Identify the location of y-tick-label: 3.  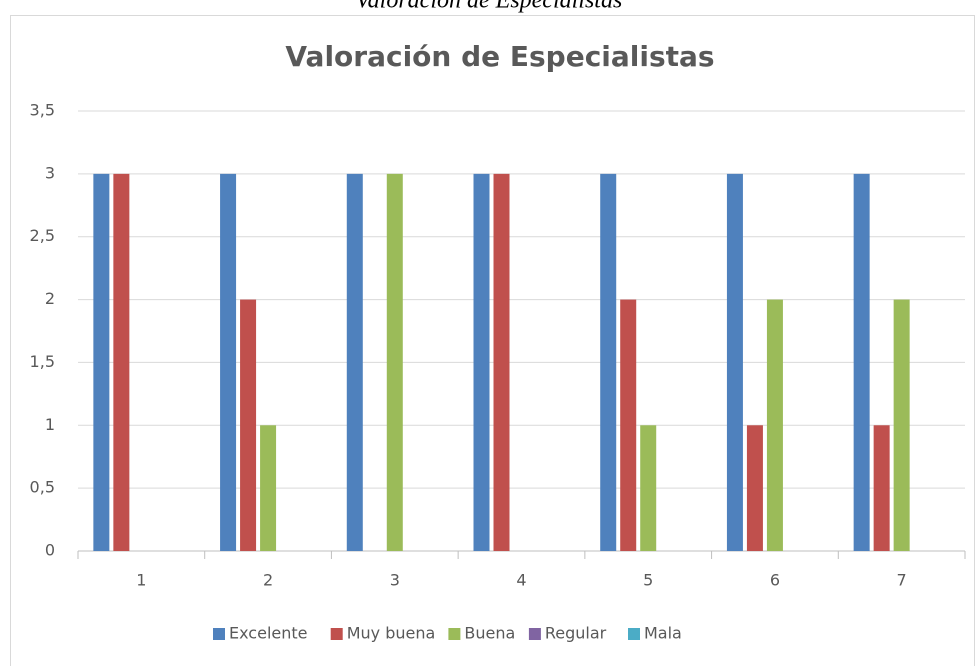
(50, 172).